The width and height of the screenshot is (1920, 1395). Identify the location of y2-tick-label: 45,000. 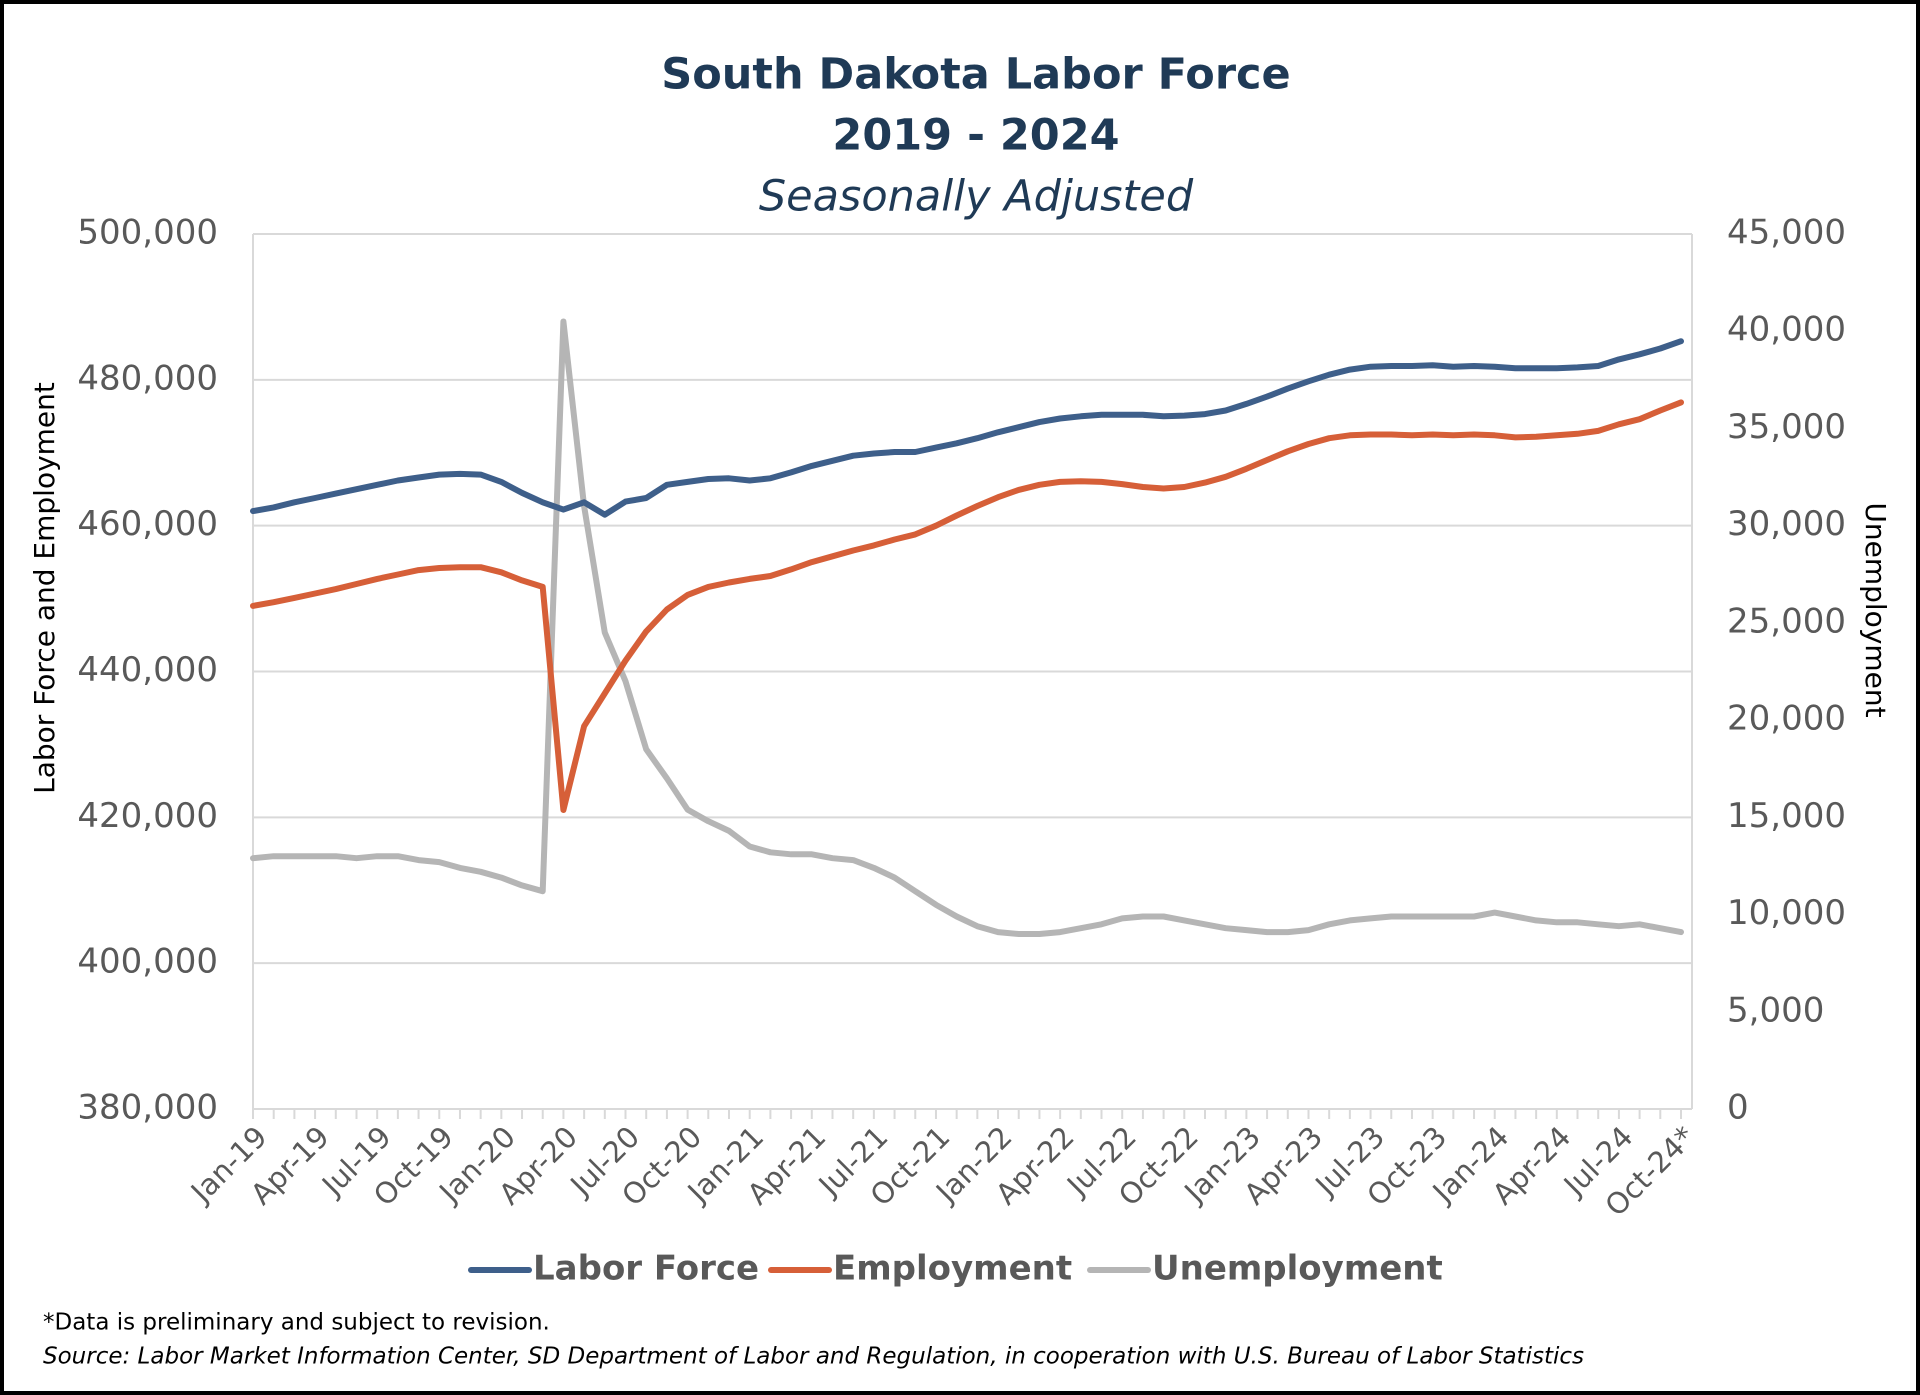
(1786, 233).